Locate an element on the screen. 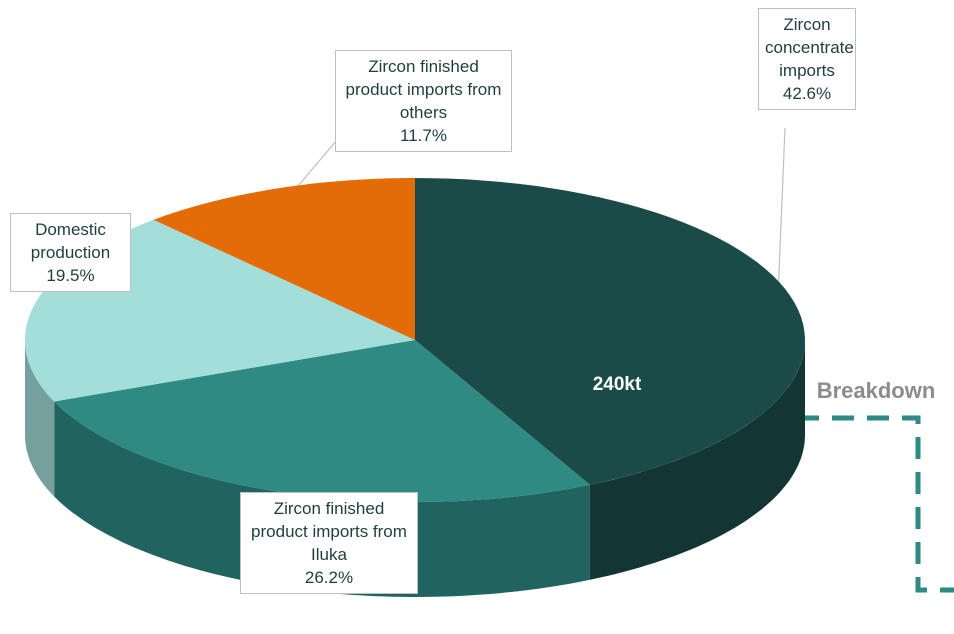 This screenshot has height=634, width=954. slice-label: Zircon concentrate imports 42.6% is located at coordinates (807, 59).